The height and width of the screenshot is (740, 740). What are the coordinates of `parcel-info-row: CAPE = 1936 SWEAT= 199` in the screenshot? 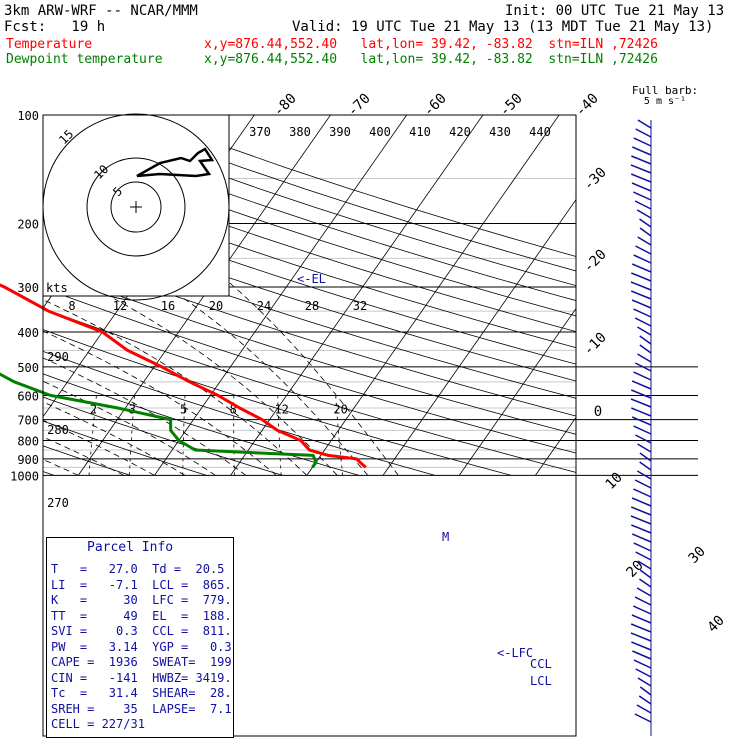 It's located at (141, 662).